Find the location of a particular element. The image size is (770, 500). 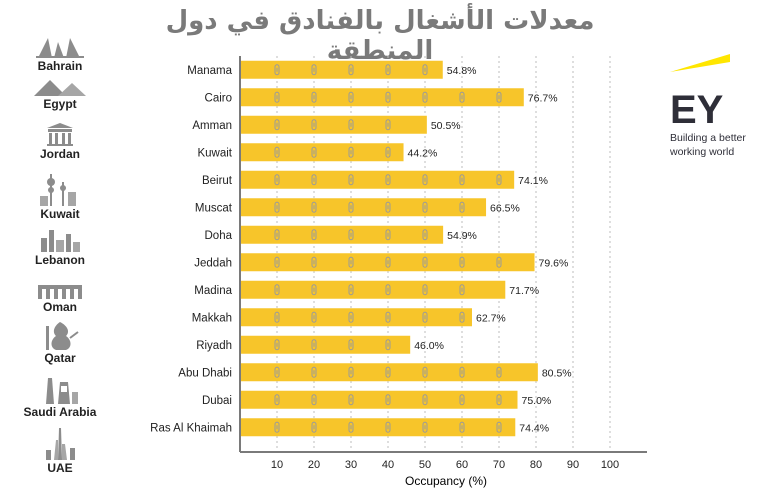

x-tick-label: 90 is located at coordinates (573, 465).